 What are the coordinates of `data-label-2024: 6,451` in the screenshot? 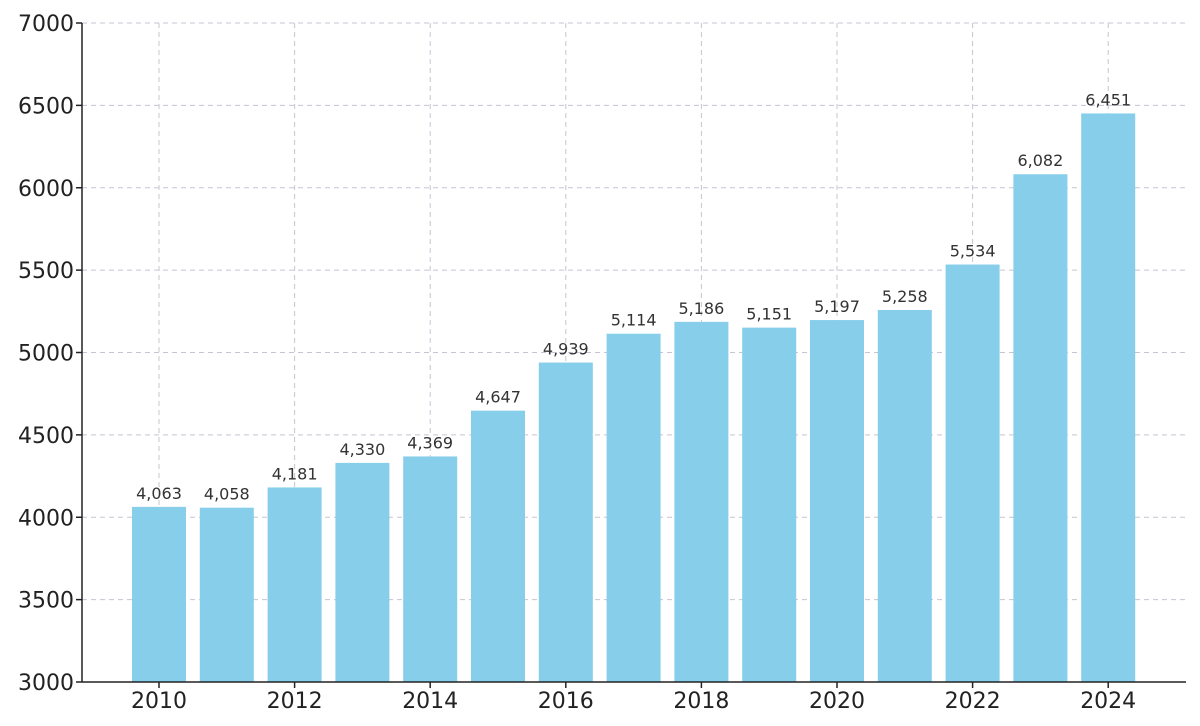 It's located at (1108, 99).